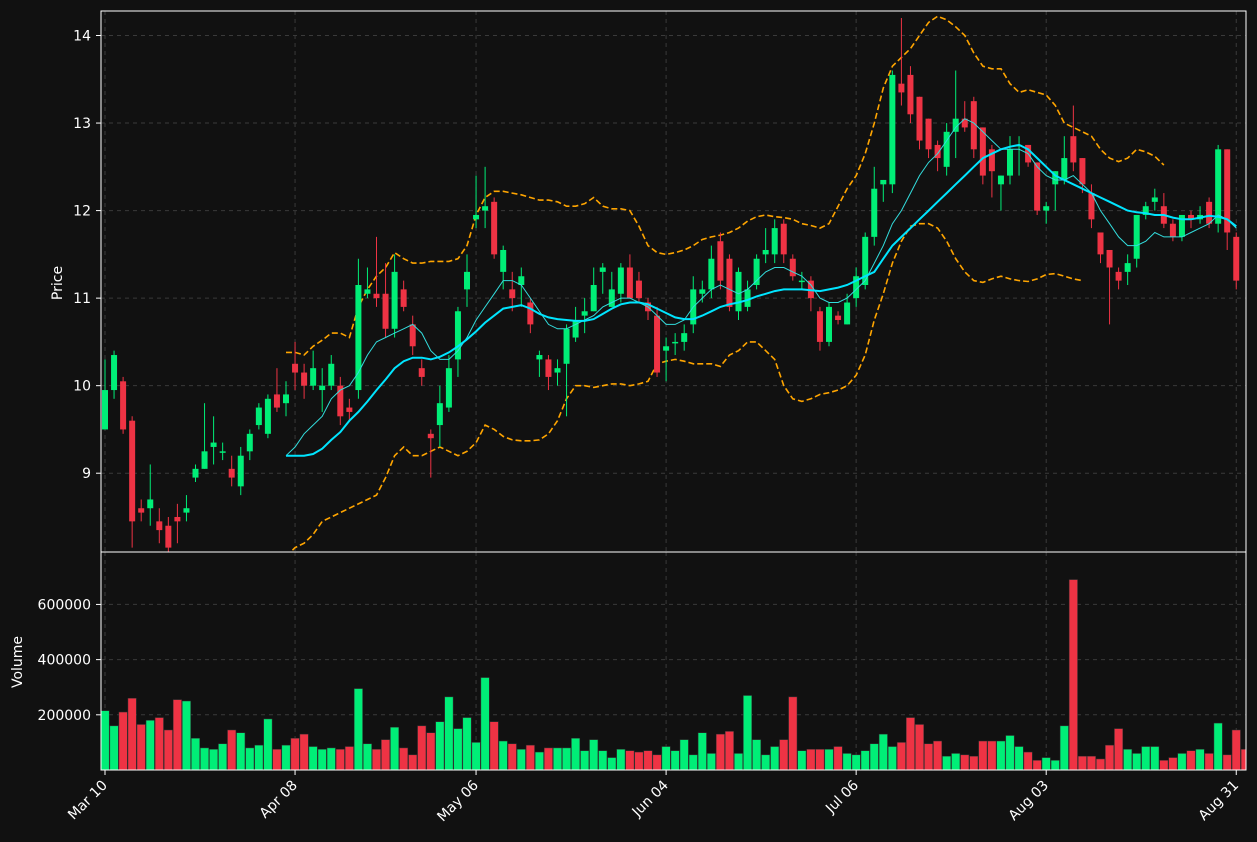 The height and width of the screenshot is (842, 1257). Describe the element at coordinates (82, 299) in the screenshot. I see `price-tick-label: 11` at that location.